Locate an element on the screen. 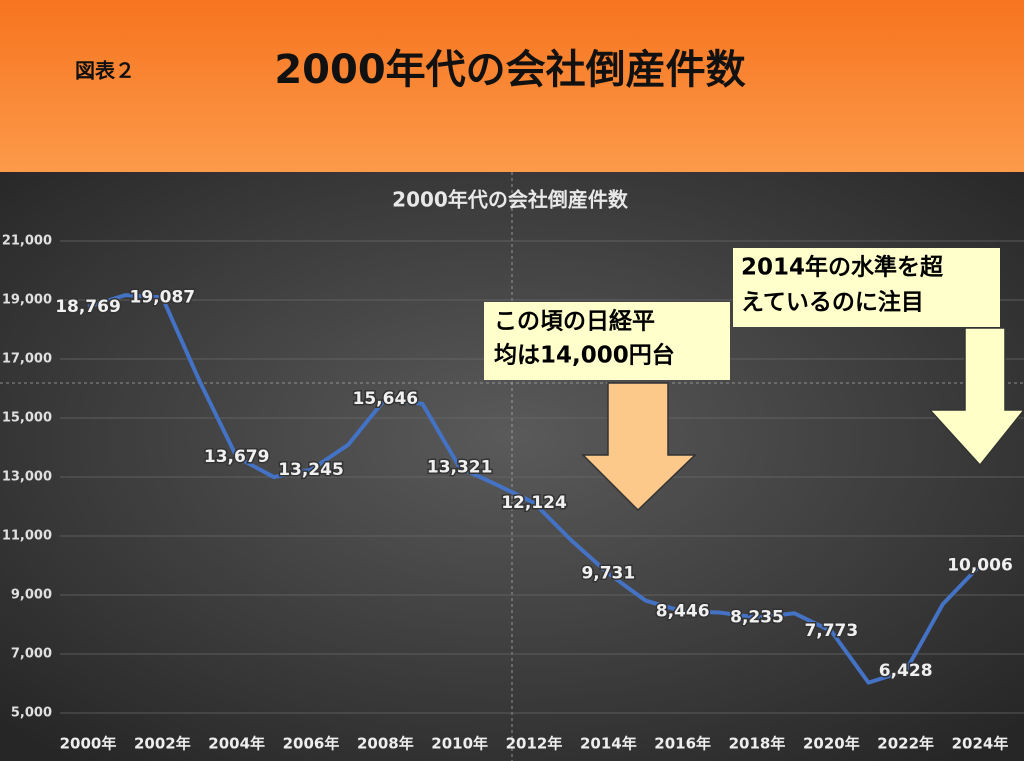 This screenshot has height=761, width=1024. page-title: 2000年代の会社倒産件数 is located at coordinates (509, 70).